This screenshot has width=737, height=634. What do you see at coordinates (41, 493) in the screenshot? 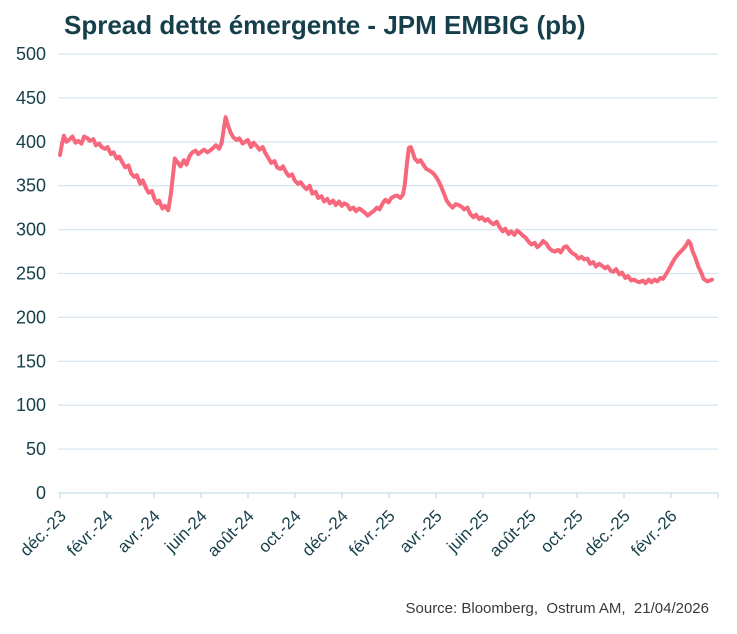
I see `y-axis-tick-label: 0` at bounding box center [41, 493].